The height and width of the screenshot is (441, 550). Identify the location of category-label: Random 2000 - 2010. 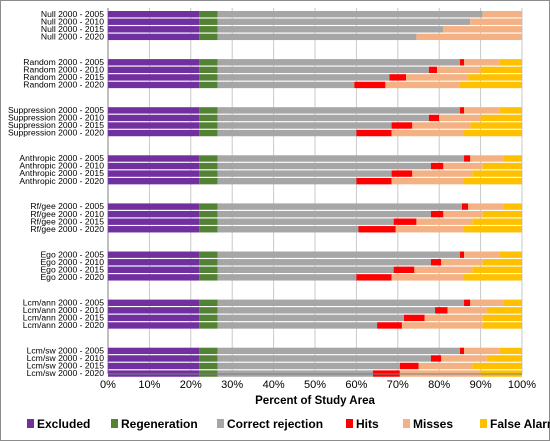
(63, 69).